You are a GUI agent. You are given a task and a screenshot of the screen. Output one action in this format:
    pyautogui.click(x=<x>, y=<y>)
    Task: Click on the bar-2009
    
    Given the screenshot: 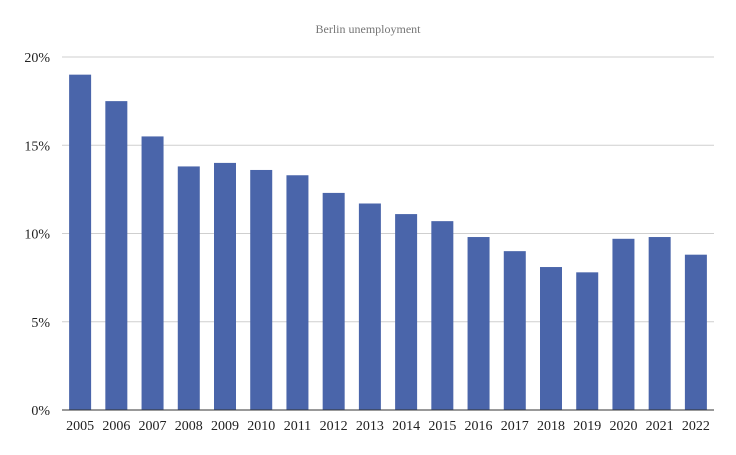 What is the action you would take?
    pyautogui.click(x=225, y=286)
    